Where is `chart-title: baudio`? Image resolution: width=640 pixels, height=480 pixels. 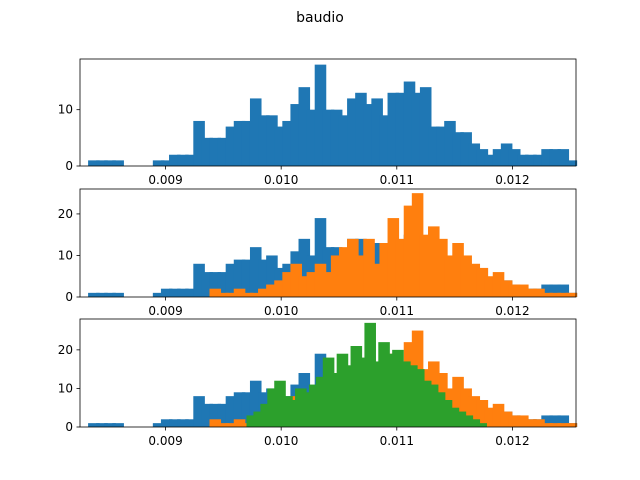
chart-title: baudio is located at coordinates (320, 18).